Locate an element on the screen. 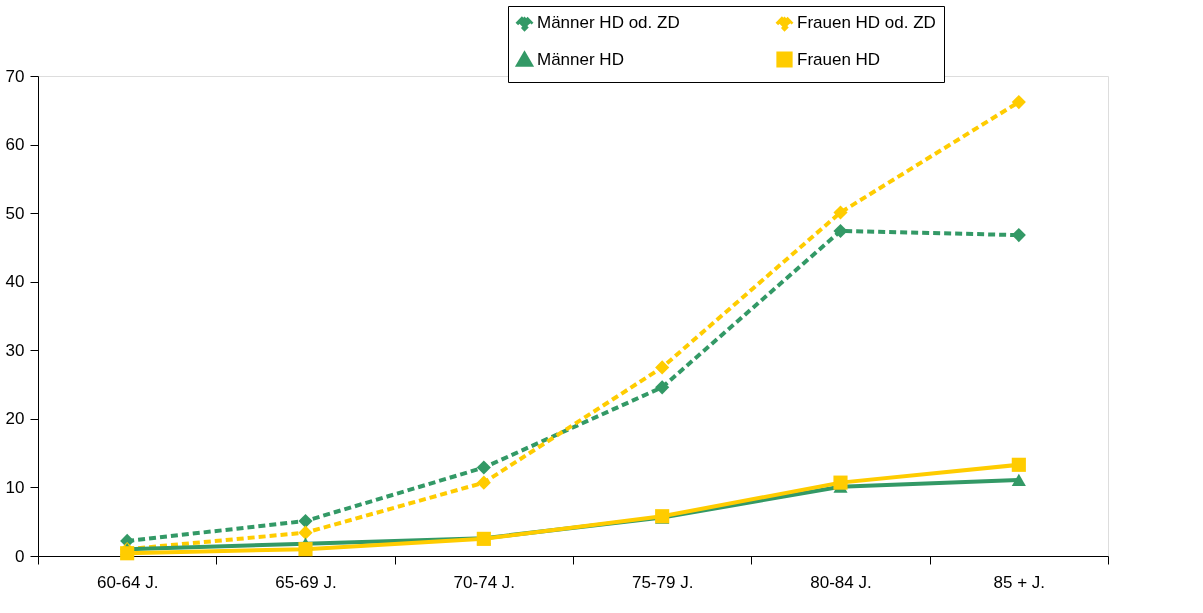 Image resolution: width=1203 pixels, height=613 pixels. y-tick-label: 30 is located at coordinates (15, 350).